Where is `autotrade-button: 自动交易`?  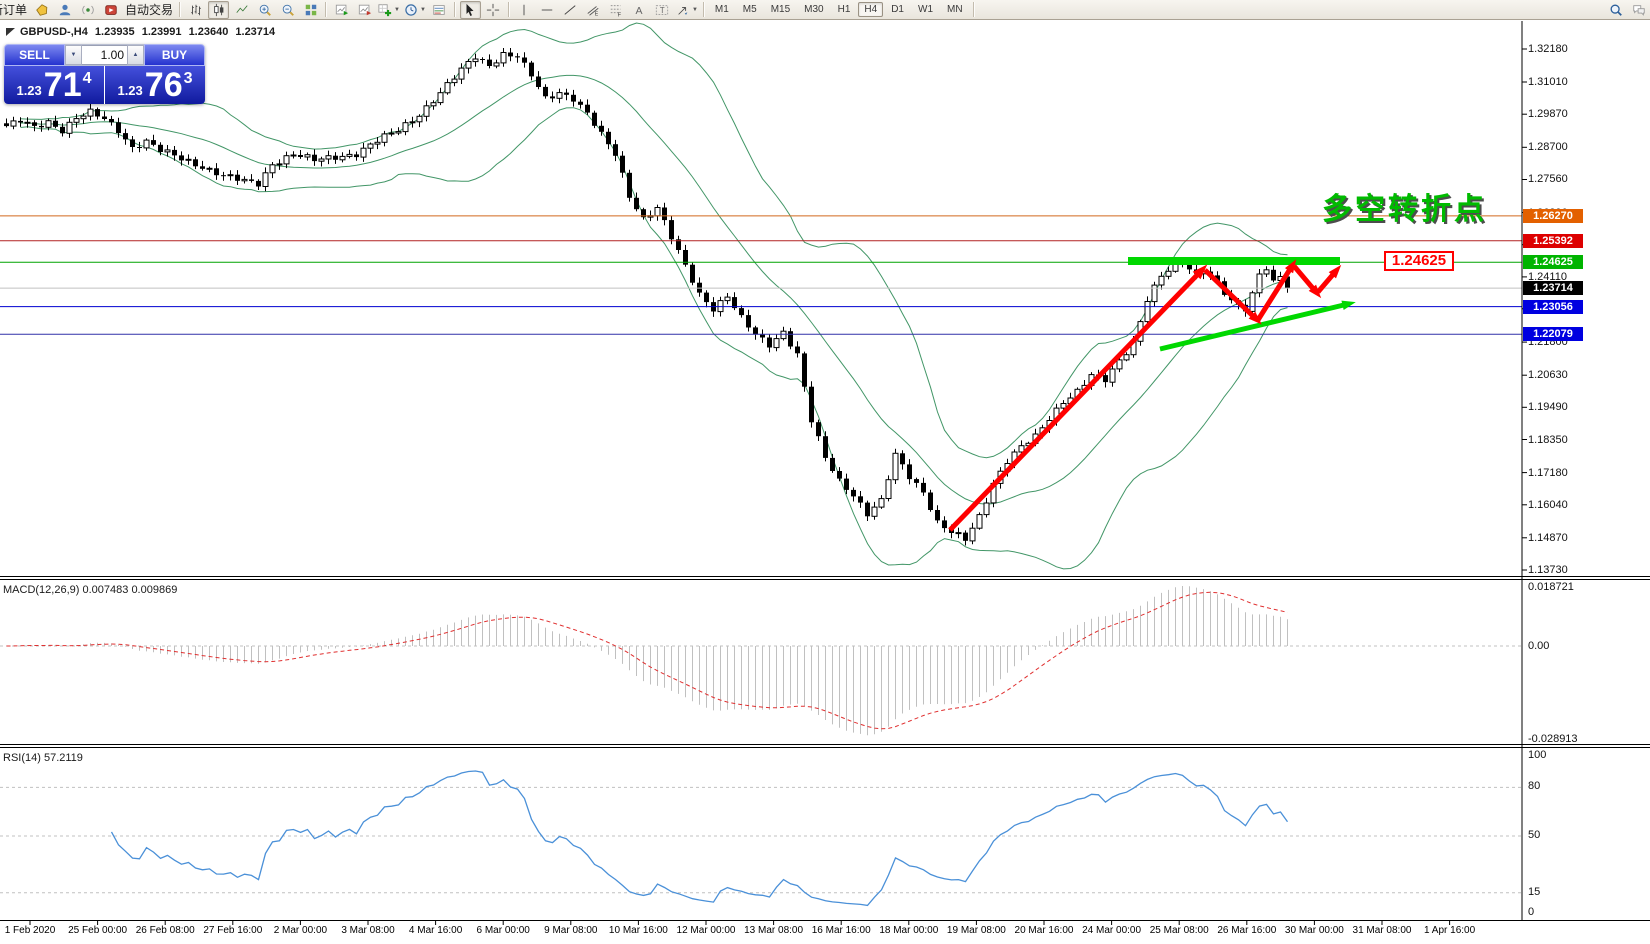
autotrade-button: 自动交易 is located at coordinates (149, 10).